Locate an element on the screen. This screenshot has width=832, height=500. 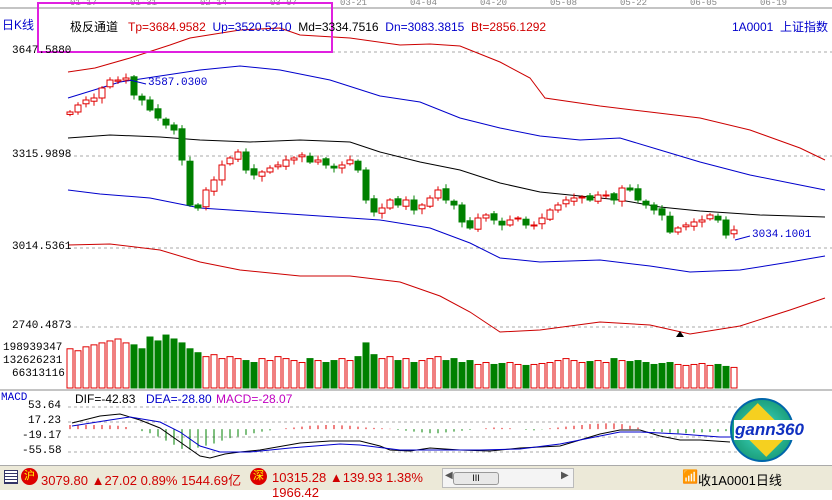
scroll-thumb: III is located at coordinates (476, 478).